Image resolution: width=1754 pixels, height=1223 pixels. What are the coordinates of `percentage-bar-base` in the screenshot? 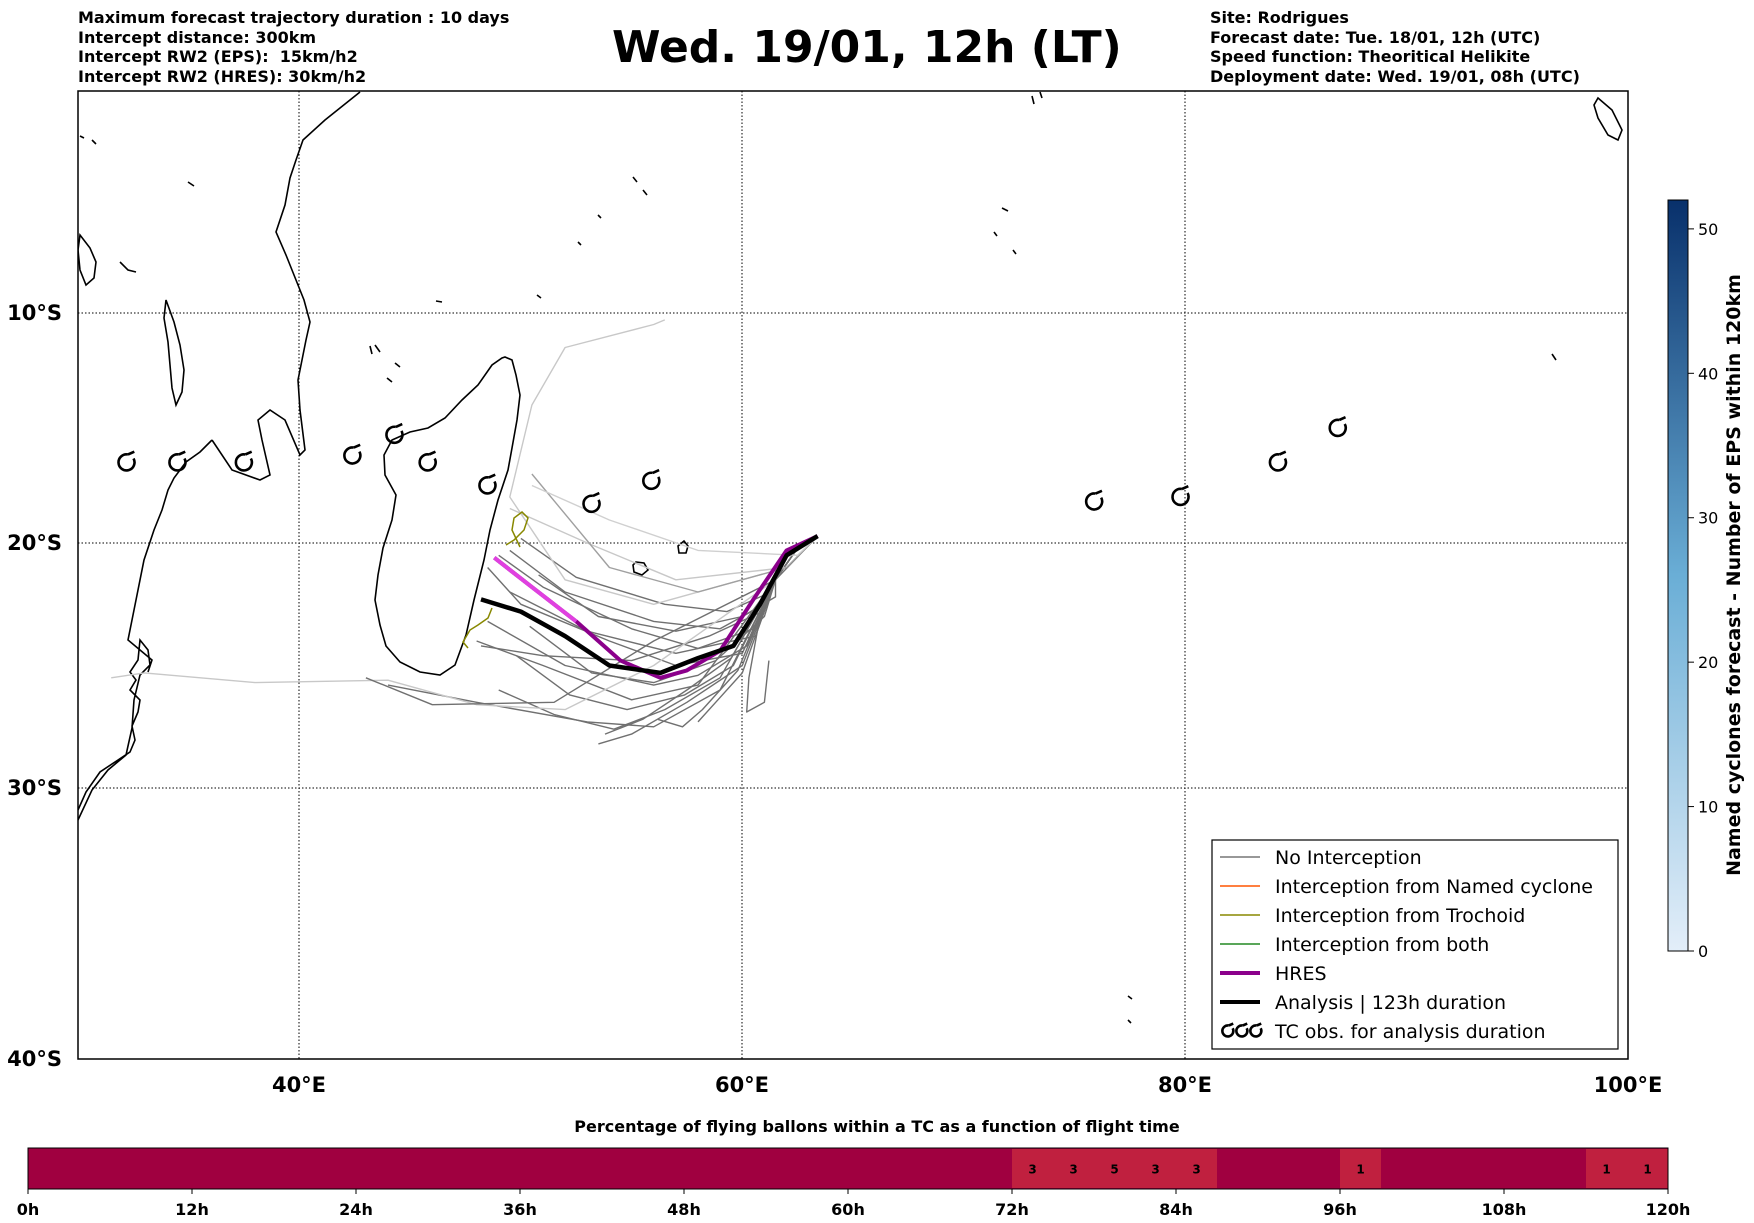 It's located at (848, 1168).